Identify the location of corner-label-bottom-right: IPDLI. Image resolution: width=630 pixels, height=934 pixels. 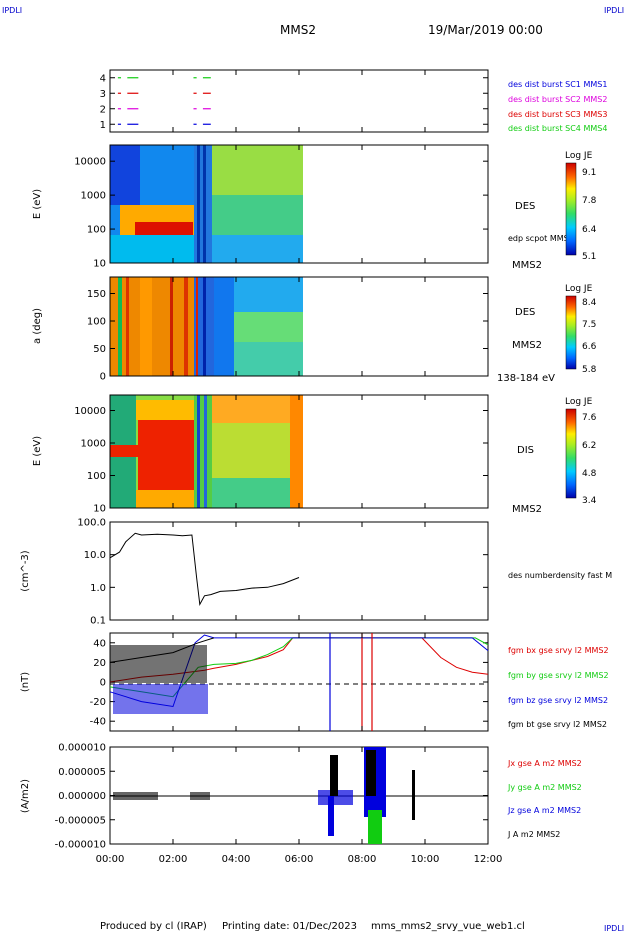
(614, 928).